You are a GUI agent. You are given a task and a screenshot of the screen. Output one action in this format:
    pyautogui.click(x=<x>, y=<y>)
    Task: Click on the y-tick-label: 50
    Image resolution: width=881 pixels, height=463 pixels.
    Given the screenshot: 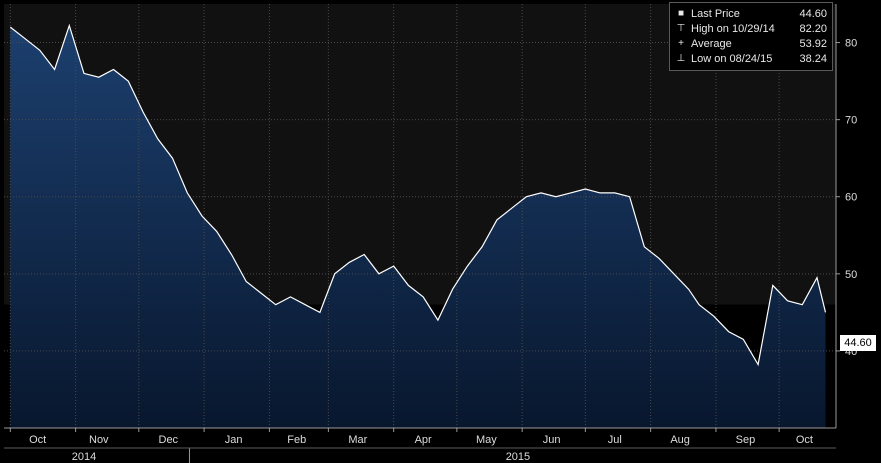 What is the action you would take?
    pyautogui.click(x=851, y=275)
    